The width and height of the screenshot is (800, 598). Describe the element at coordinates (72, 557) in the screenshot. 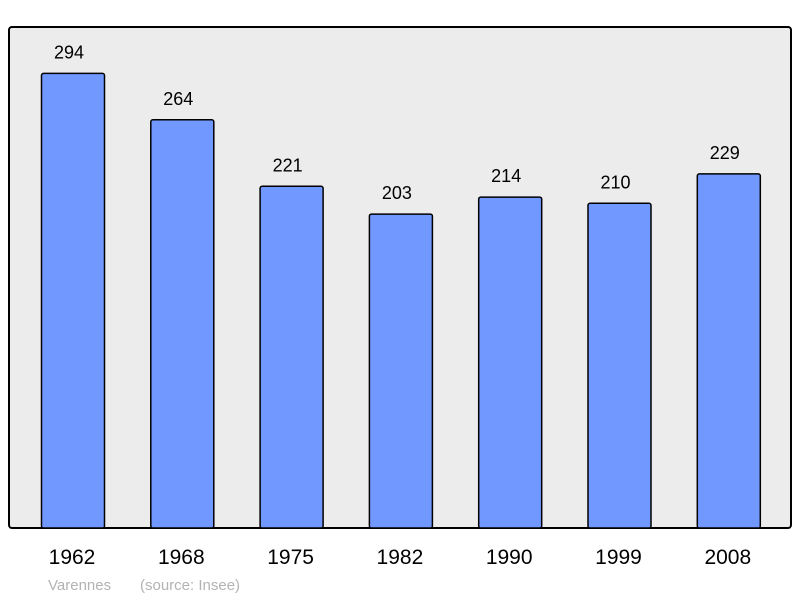

I see `x-tick-label: 1962` at that location.